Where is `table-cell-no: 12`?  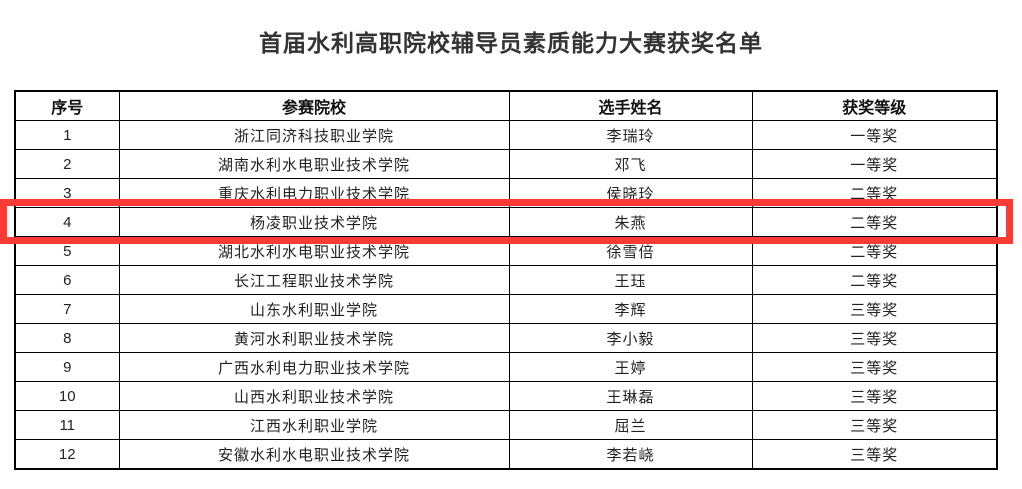
table-cell-no: 12 is located at coordinates (67, 454).